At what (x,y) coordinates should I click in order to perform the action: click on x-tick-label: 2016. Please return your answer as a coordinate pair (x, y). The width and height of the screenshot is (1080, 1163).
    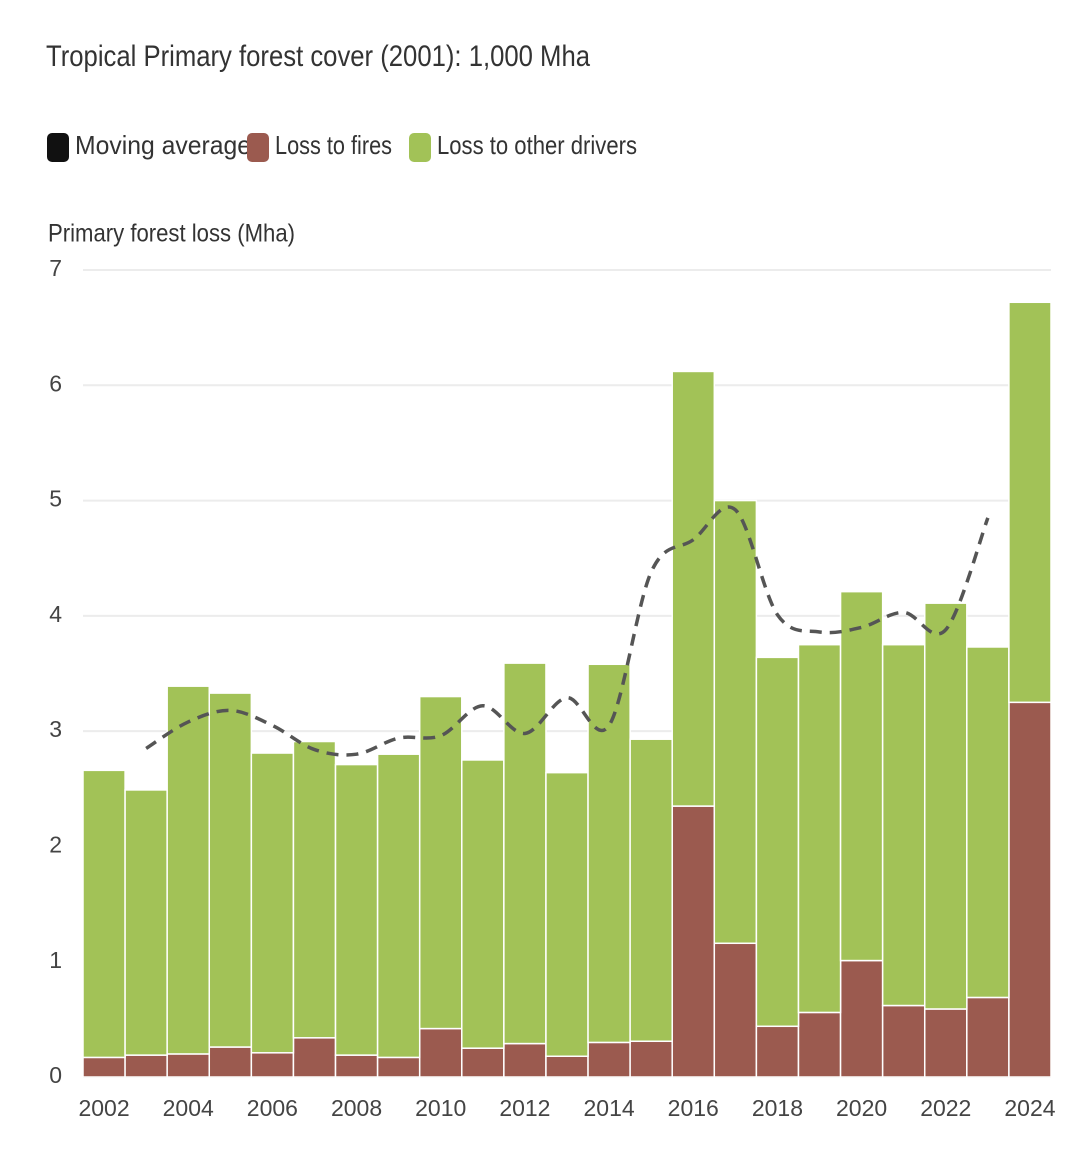
    Looking at the image, I should click on (693, 1108).